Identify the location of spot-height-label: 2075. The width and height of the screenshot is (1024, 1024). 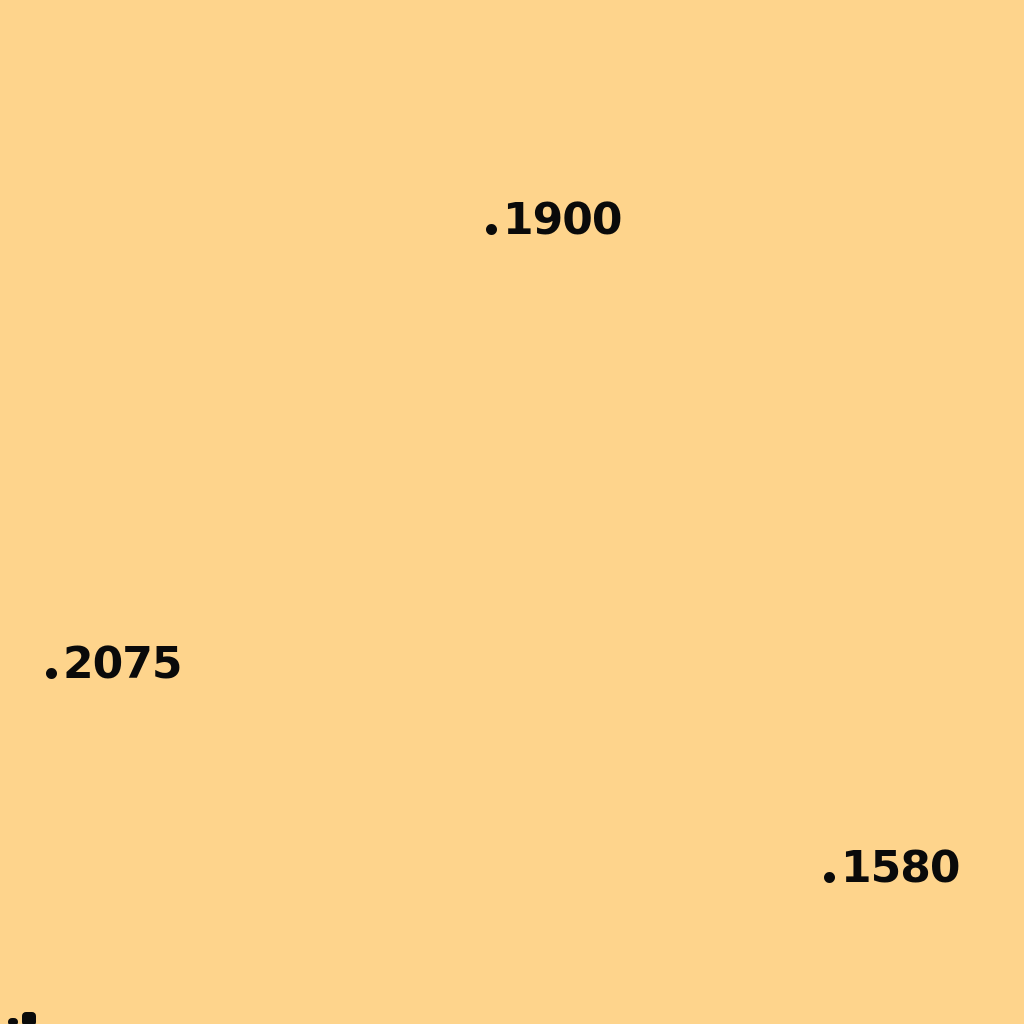
(122, 663).